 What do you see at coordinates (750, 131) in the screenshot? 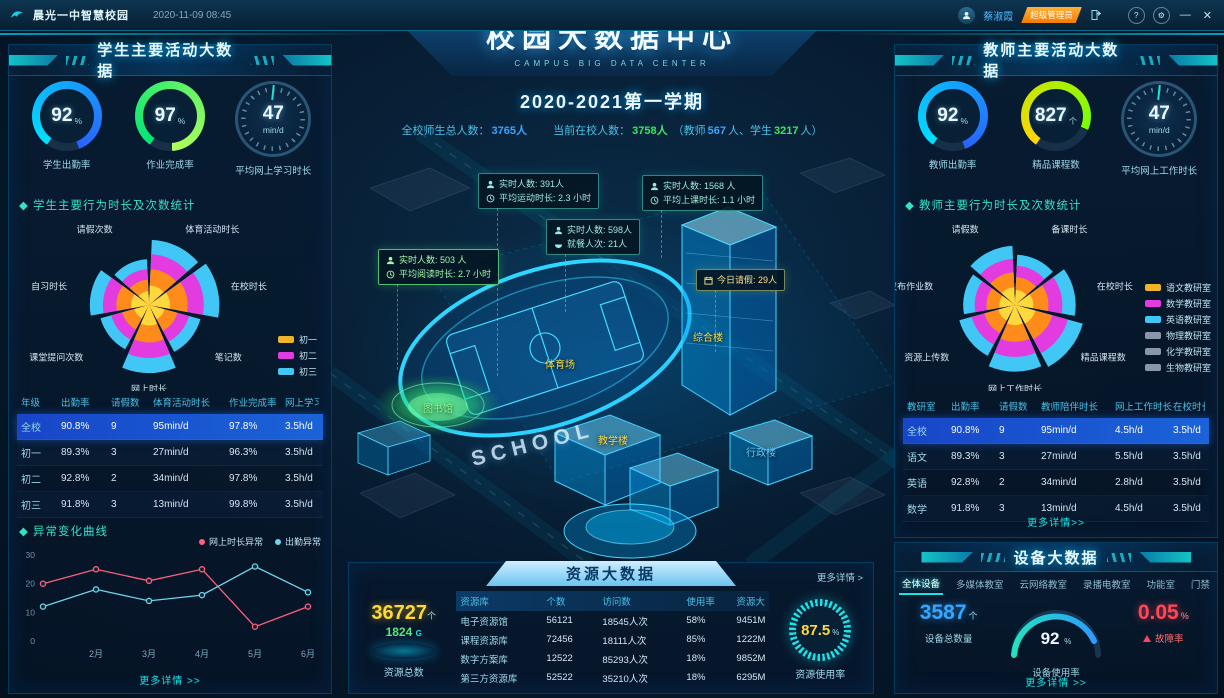
I see `detail-text: 人、学生` at bounding box center [750, 131].